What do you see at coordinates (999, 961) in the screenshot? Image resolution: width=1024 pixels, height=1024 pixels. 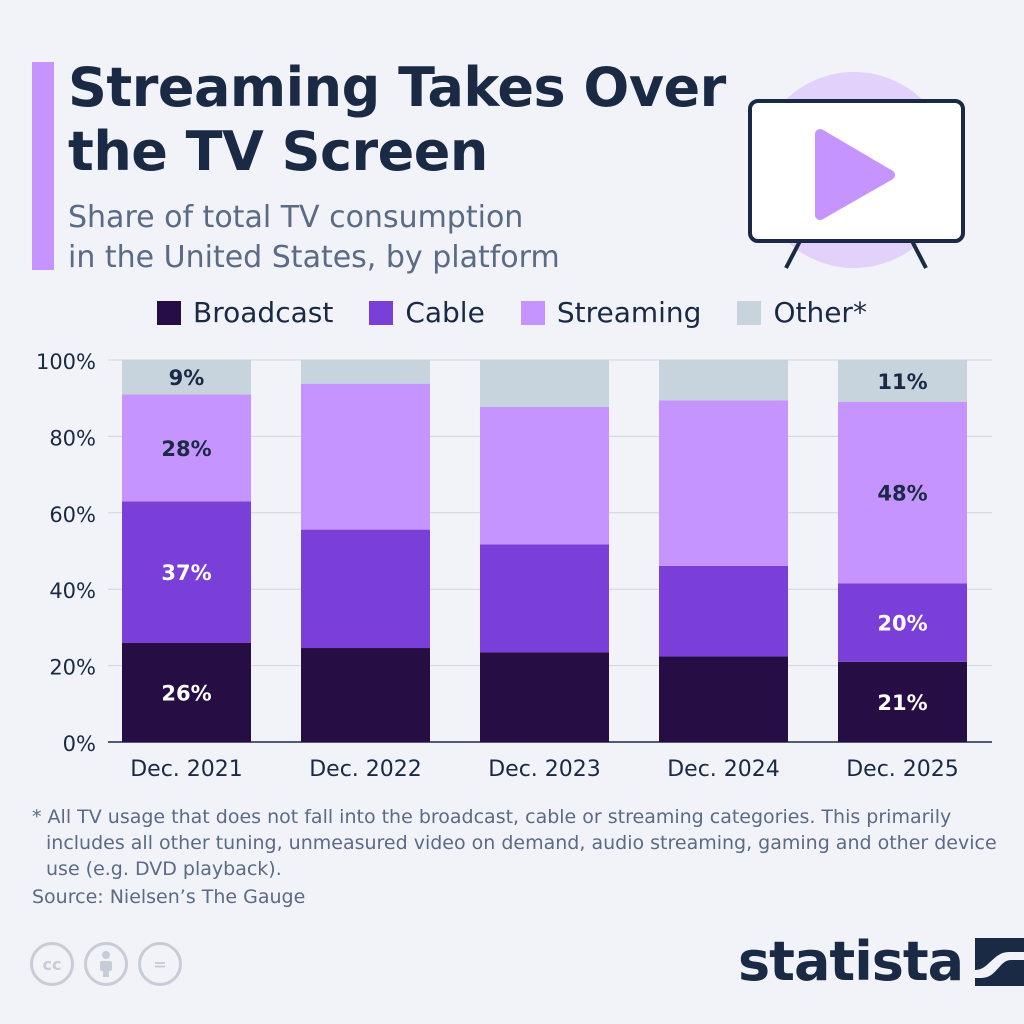 I see `statista-logo-icon` at bounding box center [999, 961].